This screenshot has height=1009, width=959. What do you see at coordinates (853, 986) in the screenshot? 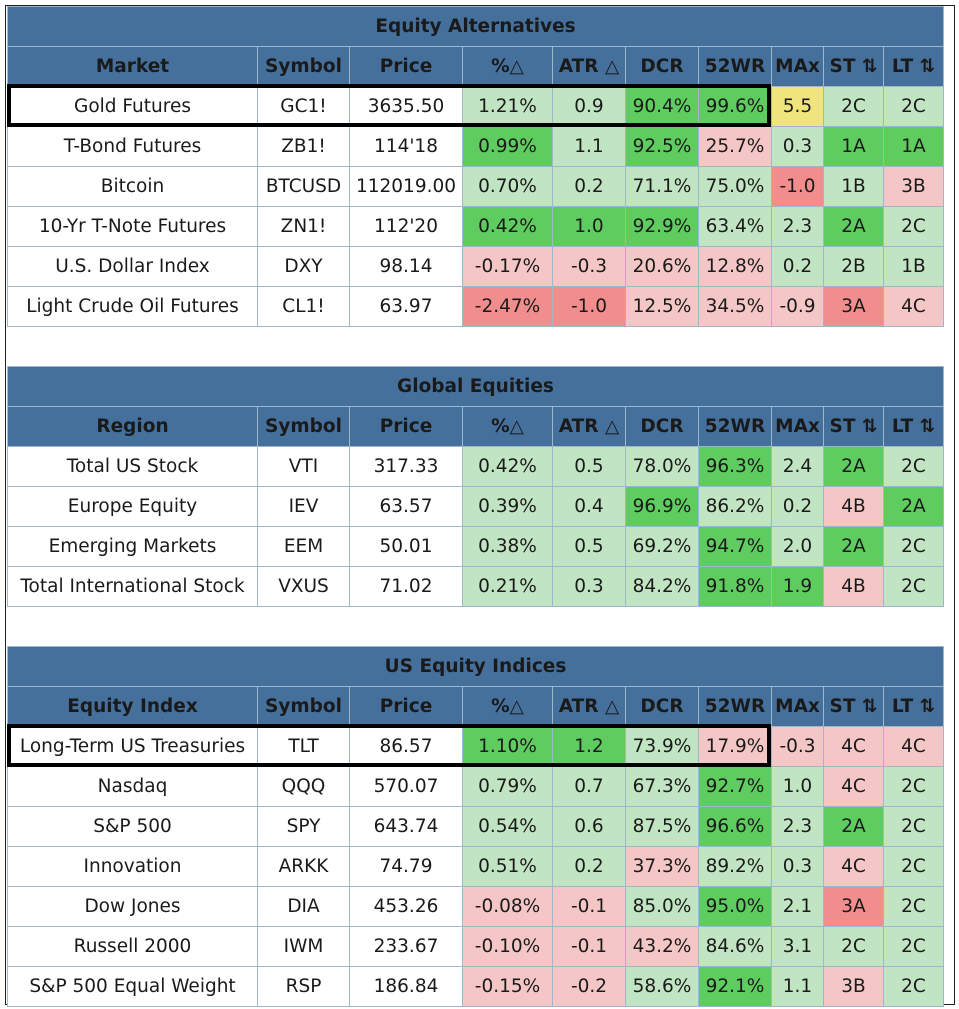
I see `cell-st: 3B` at bounding box center [853, 986].